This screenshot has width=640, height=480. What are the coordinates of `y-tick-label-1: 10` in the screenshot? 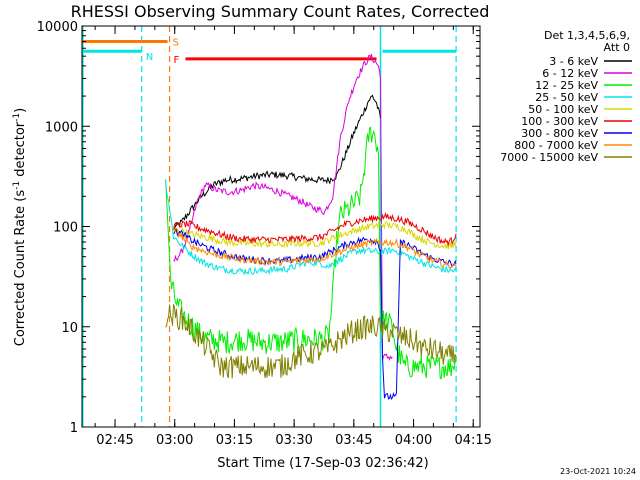 It's located at (69, 328).